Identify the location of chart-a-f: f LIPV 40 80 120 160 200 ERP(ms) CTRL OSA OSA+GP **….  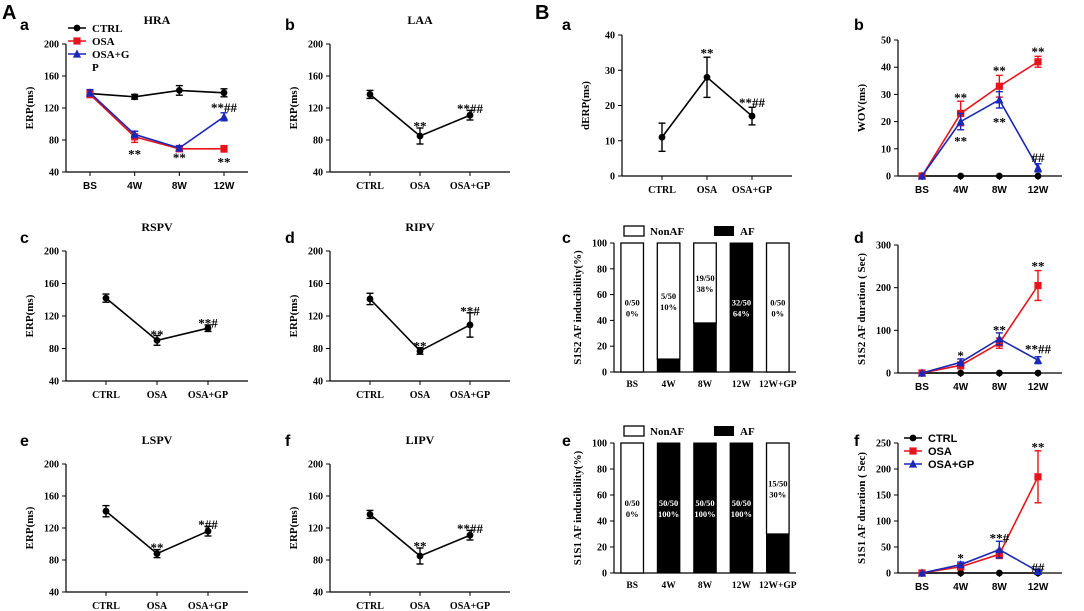
(397, 522).